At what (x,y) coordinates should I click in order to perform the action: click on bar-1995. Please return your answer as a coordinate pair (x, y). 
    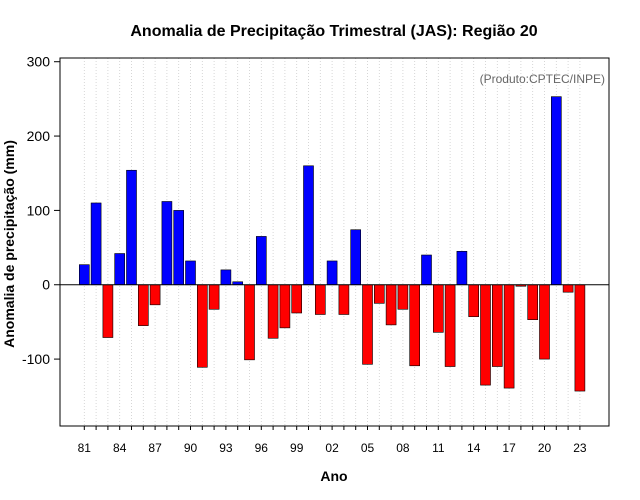
    Looking at the image, I should click on (249, 322).